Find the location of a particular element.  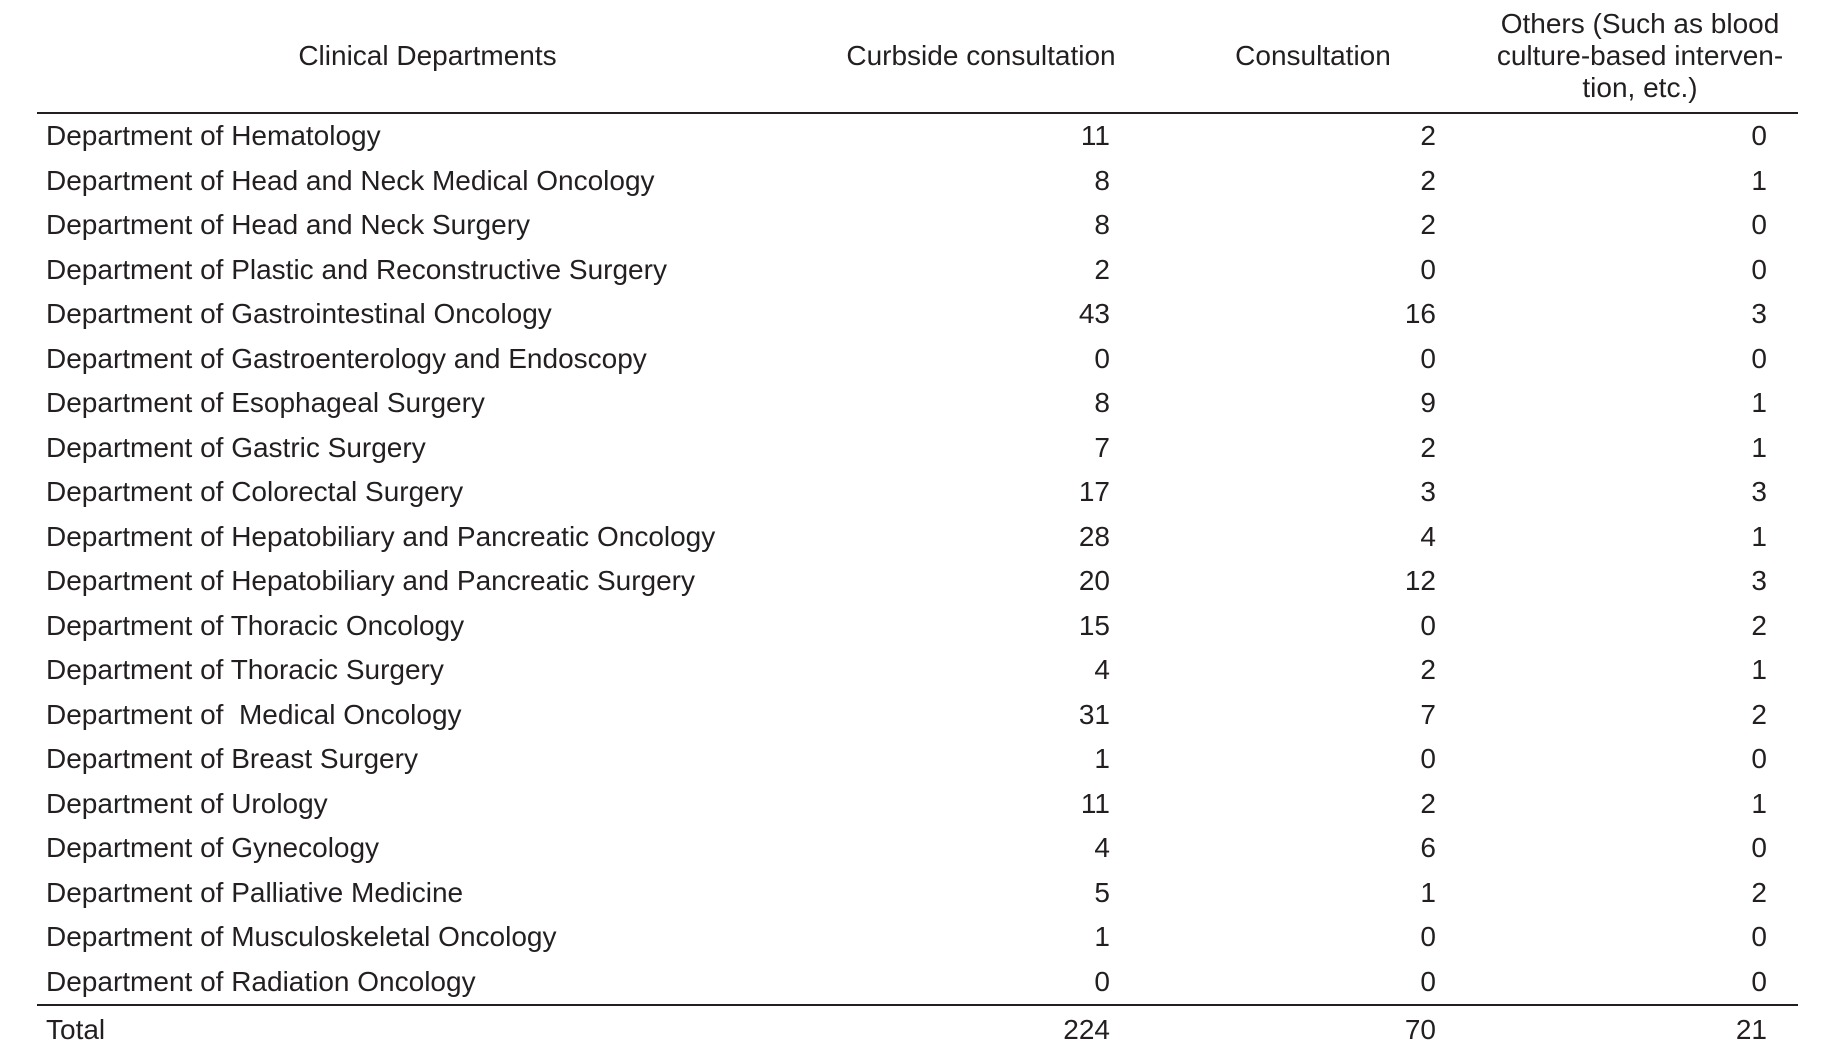

department-cell: Department of Medical Oncology is located at coordinates (254, 714).